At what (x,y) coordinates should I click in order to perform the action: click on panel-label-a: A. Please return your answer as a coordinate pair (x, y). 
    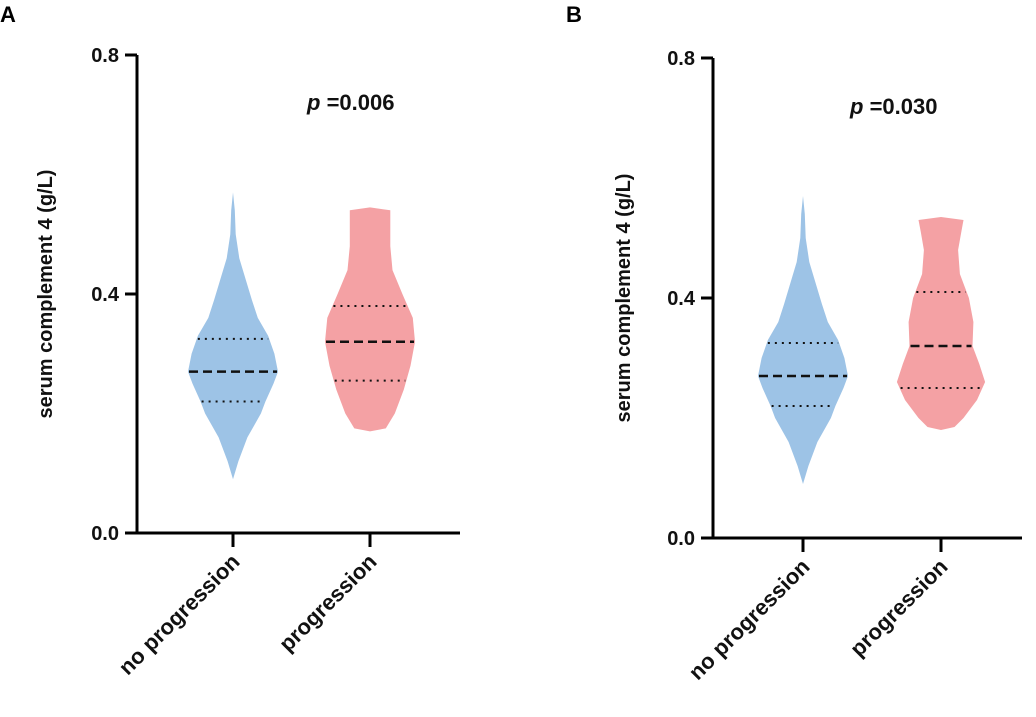
    Looking at the image, I should click on (8, 14).